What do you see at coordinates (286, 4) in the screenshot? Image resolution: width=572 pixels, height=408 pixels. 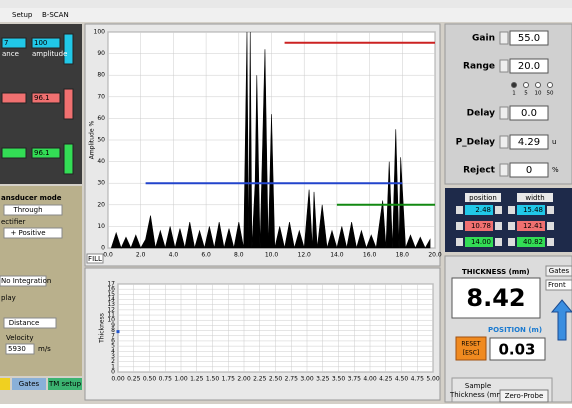 I see `title-bar` at bounding box center [286, 4].